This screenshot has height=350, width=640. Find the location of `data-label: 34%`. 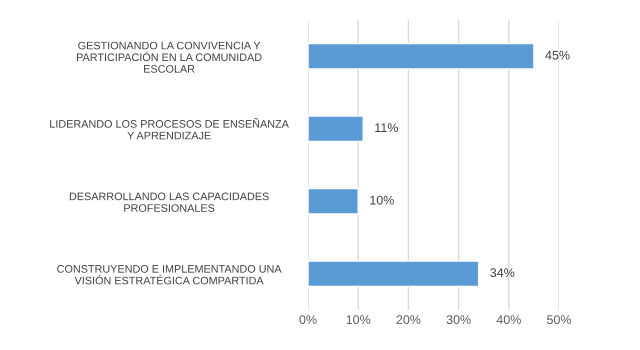

data-label: 34% is located at coordinates (502, 273).